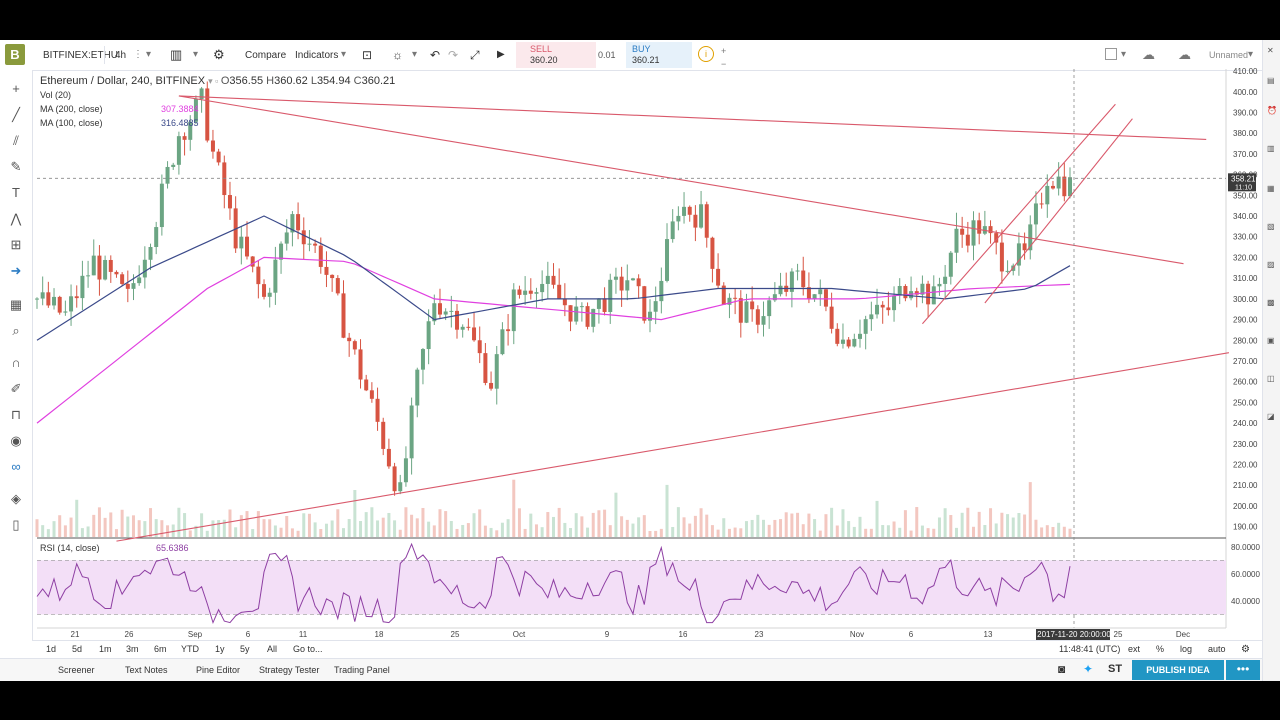 The width and height of the screenshot is (1280, 720). What do you see at coordinates (71, 123) in the screenshot?
I see `ma100-legend: MA (100, close)` at bounding box center [71, 123].